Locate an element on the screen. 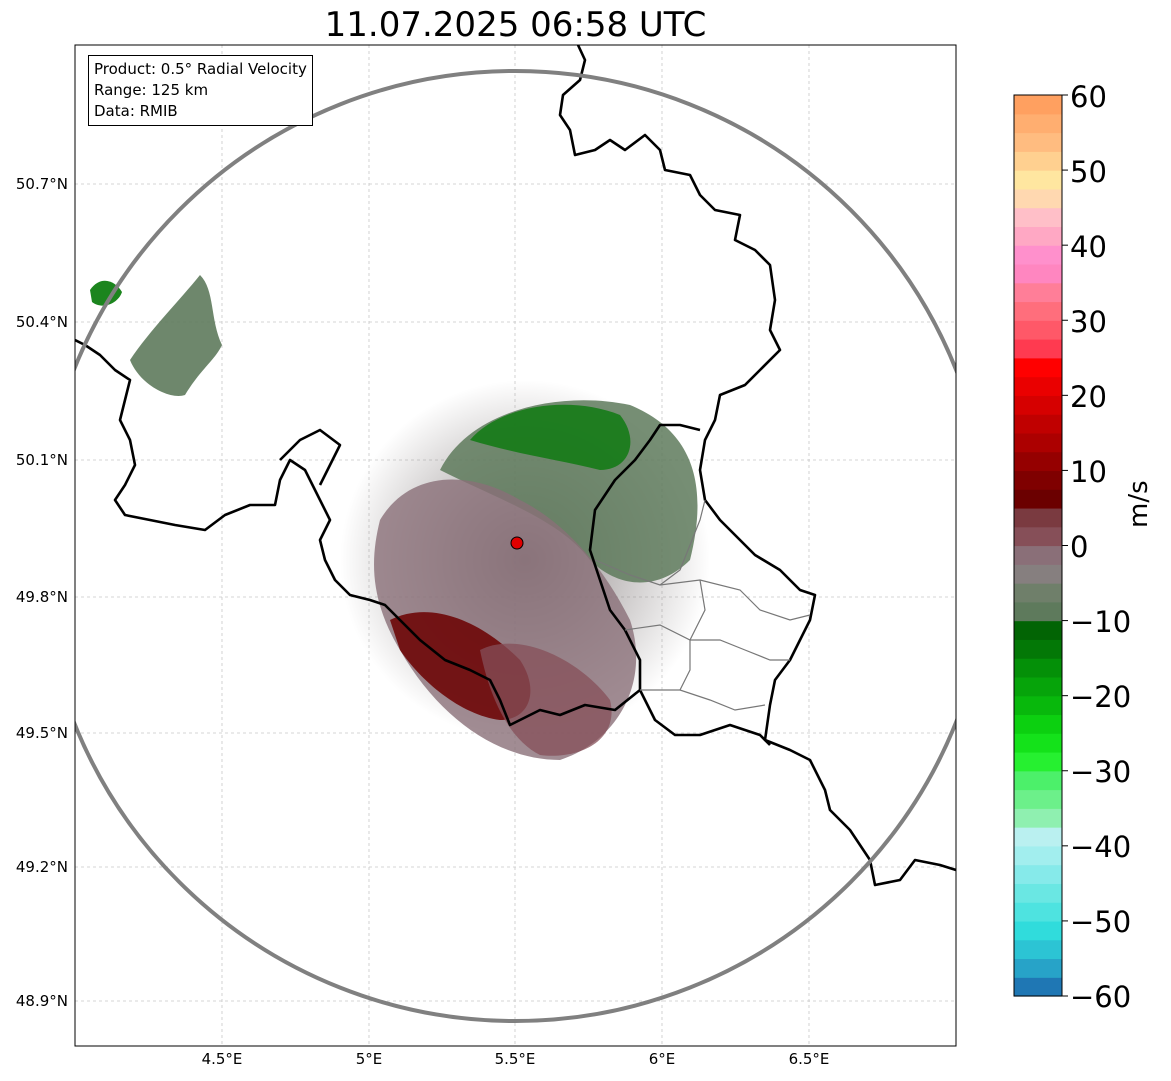  radar-site-marker is located at coordinates (517, 543).